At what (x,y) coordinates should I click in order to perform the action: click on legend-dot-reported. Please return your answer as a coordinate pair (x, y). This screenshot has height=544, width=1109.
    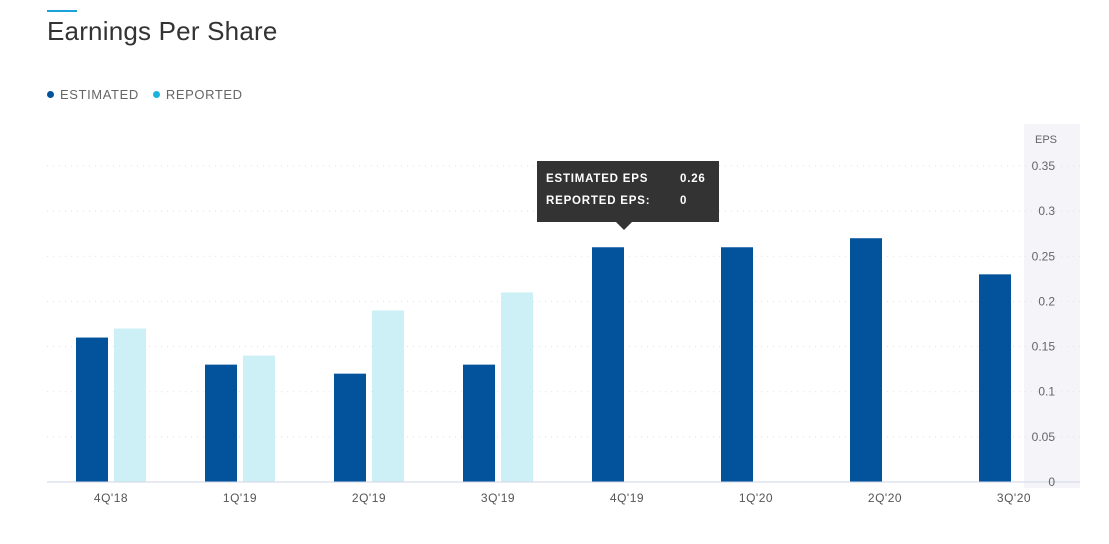
    Looking at the image, I should click on (156, 94).